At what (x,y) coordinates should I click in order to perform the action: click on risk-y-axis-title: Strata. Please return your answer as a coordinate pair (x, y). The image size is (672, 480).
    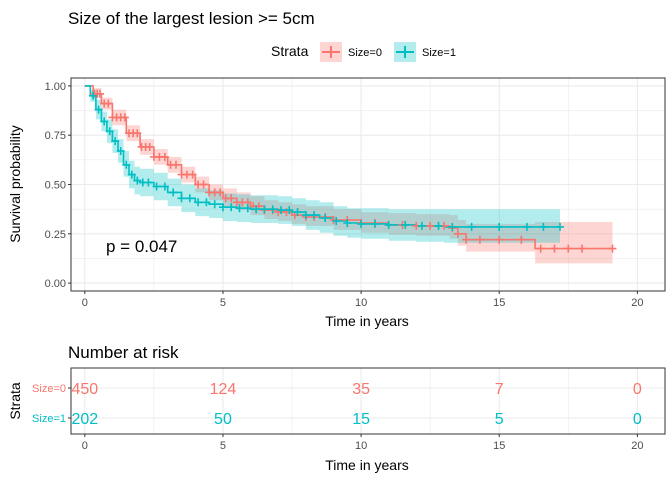
    Looking at the image, I should click on (15, 401).